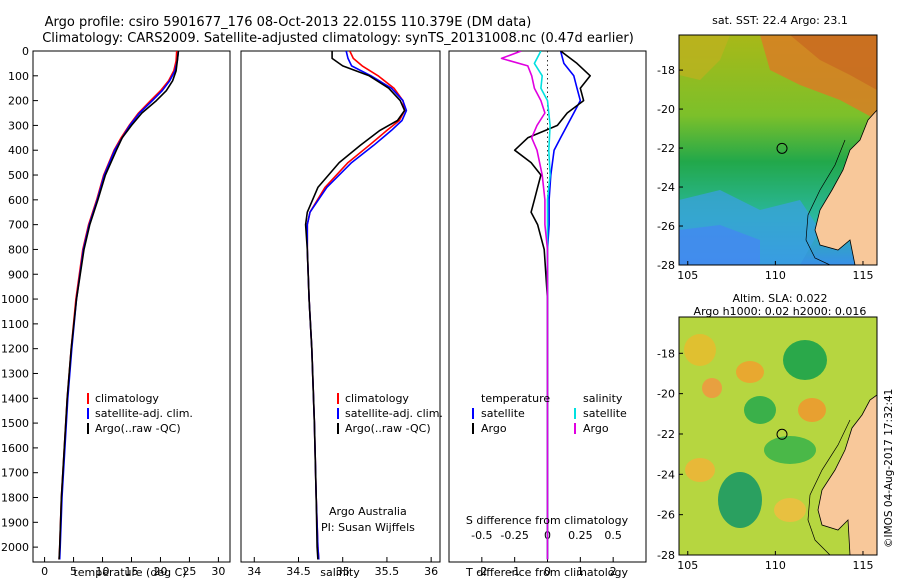 Image resolution: width=900 pixels, height=584 pixels. I want to click on series-line-argo-raw-qc-, so click(355, 305).